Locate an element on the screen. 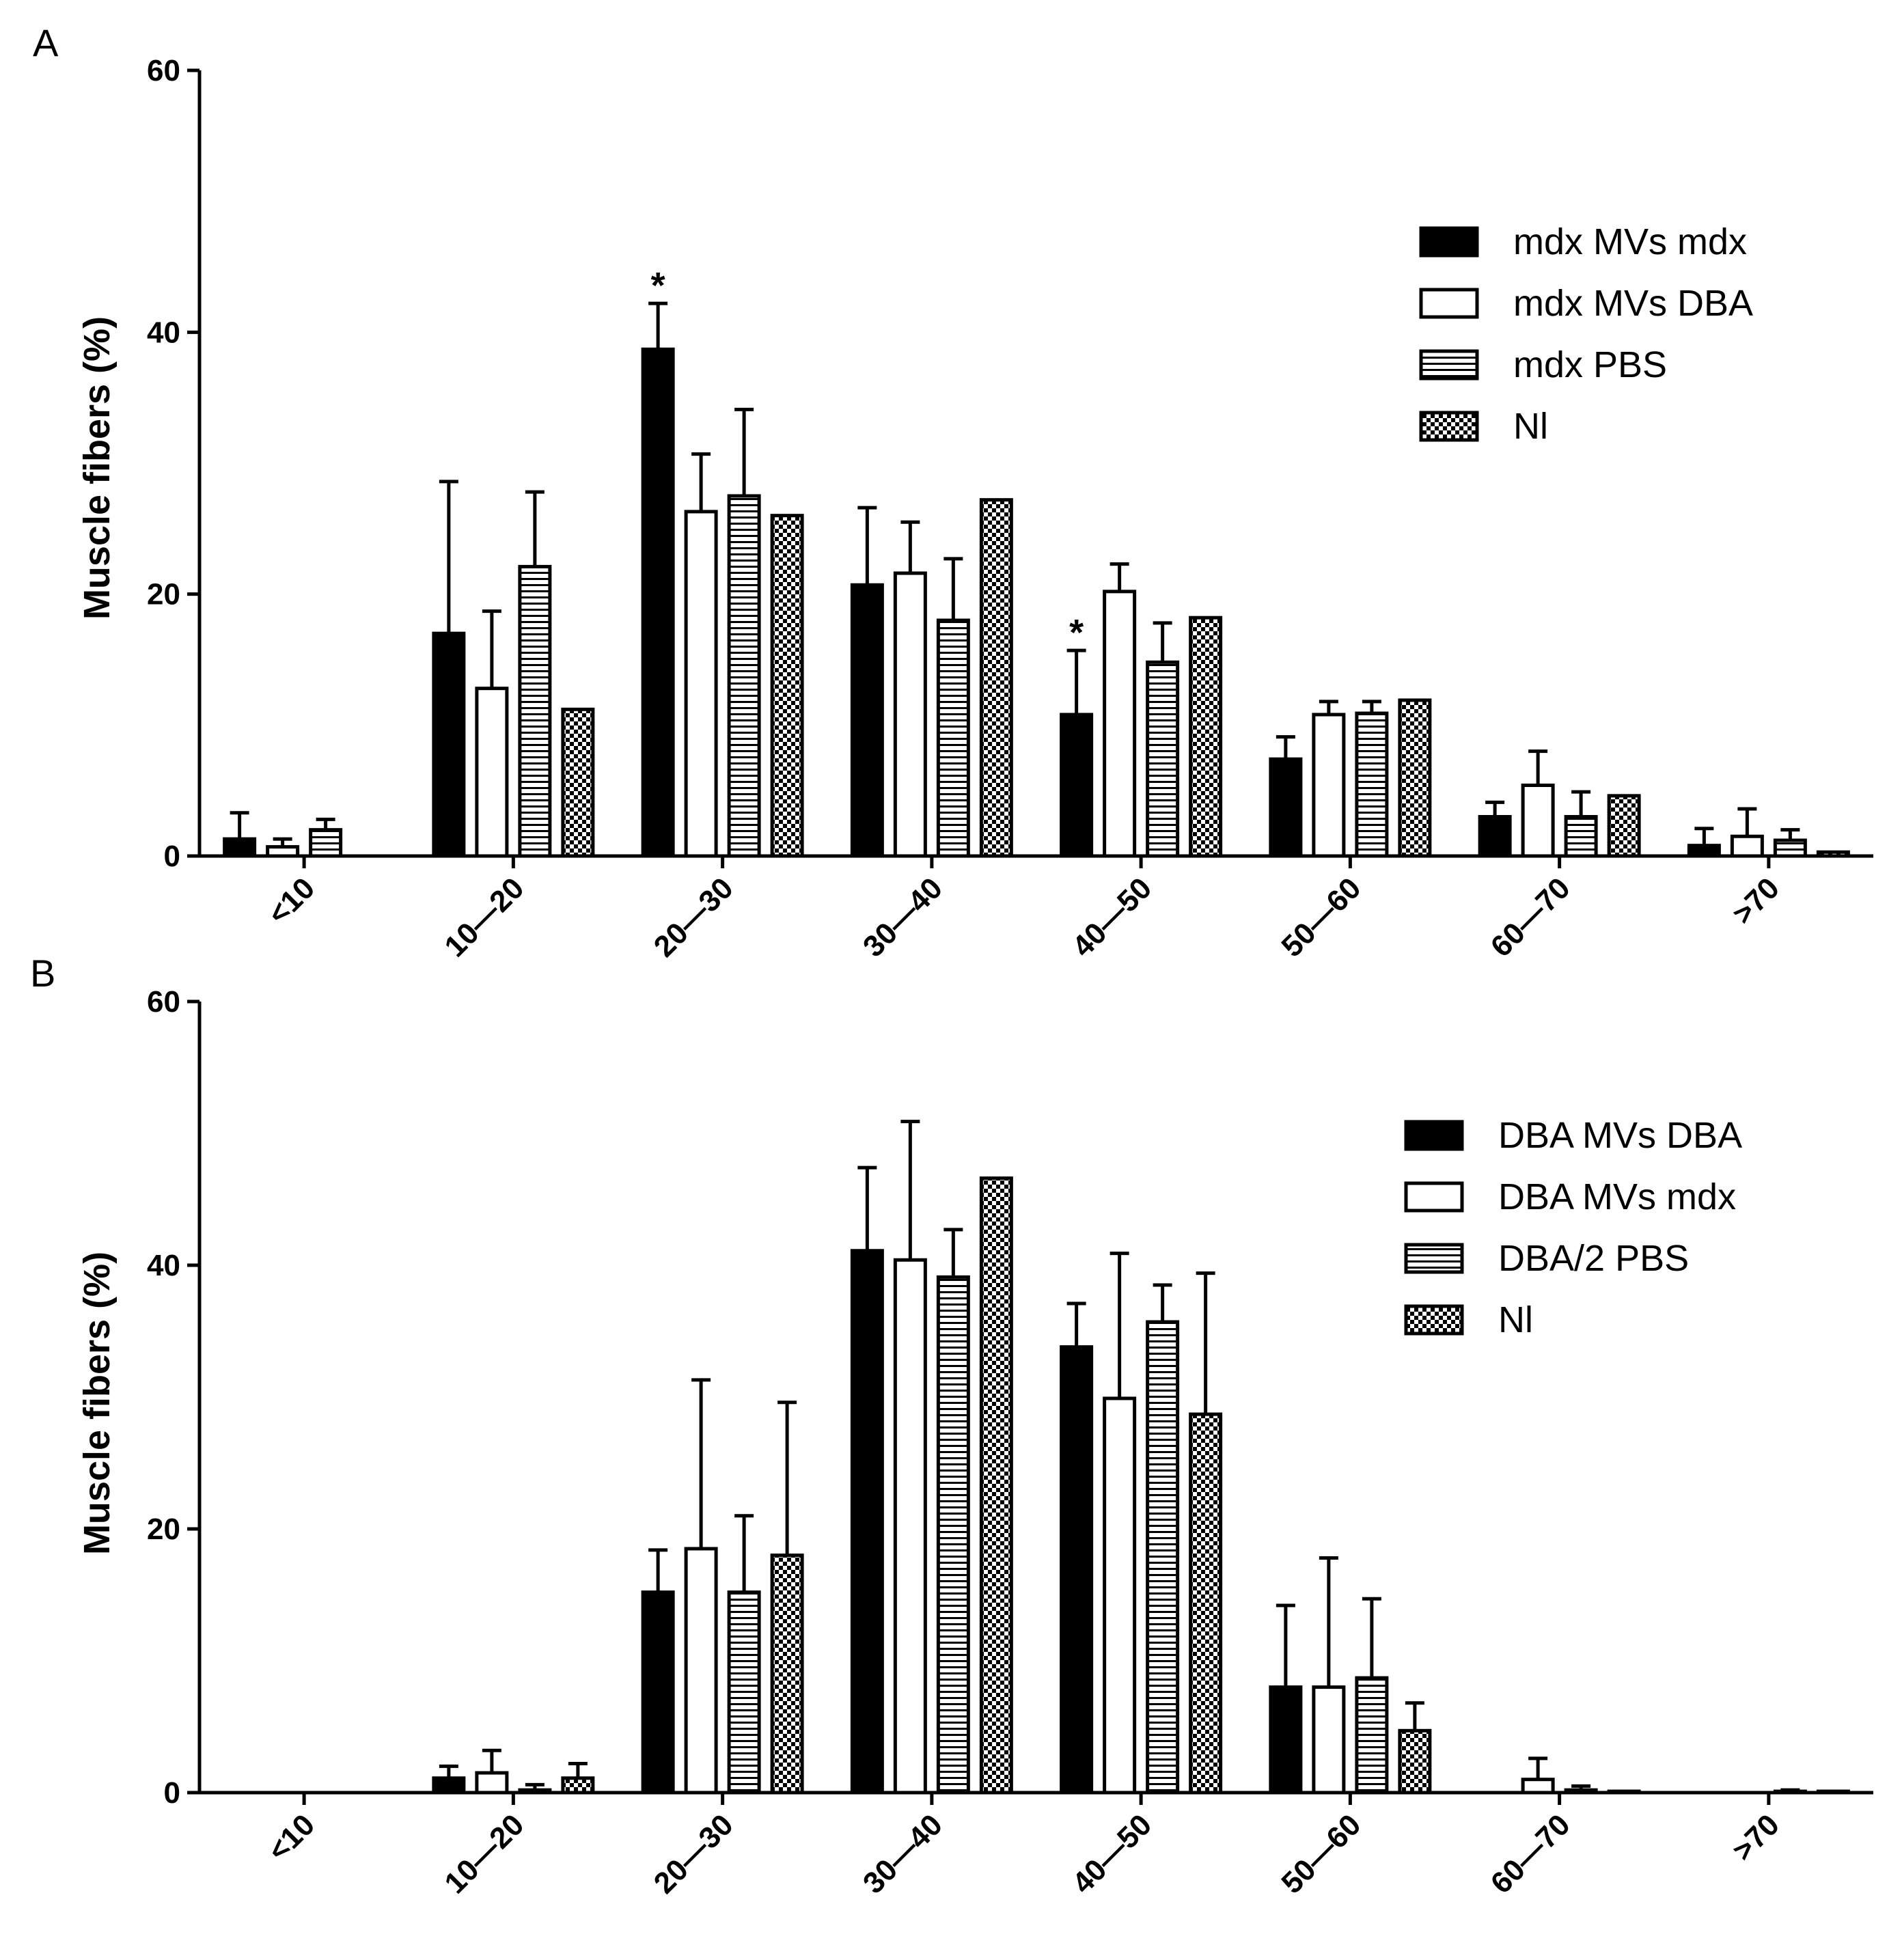  panel-b-y-title: Muscle fibers (%) is located at coordinates (97, 1403).